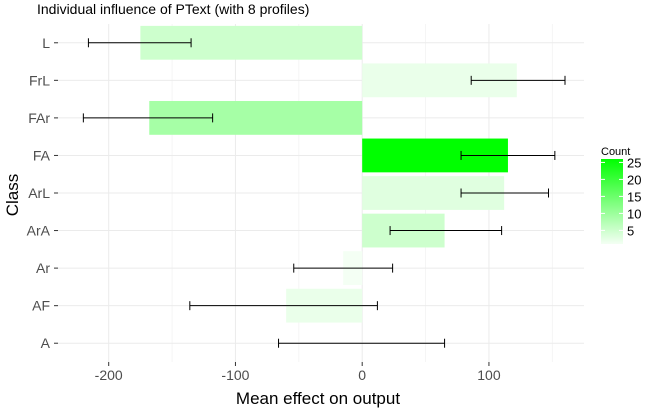 This screenshot has width=650, height=415. Describe the element at coordinates (109, 375) in the screenshot. I see `x-tick-label: -200` at that location.